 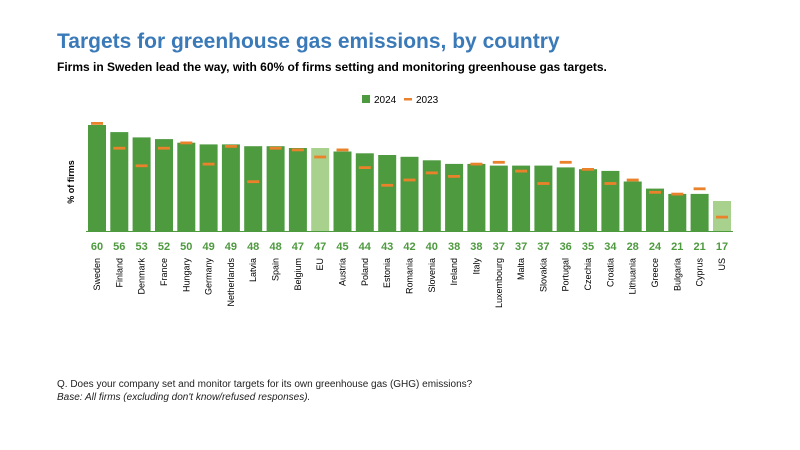 I want to click on bar-slovenia, so click(x=431, y=195).